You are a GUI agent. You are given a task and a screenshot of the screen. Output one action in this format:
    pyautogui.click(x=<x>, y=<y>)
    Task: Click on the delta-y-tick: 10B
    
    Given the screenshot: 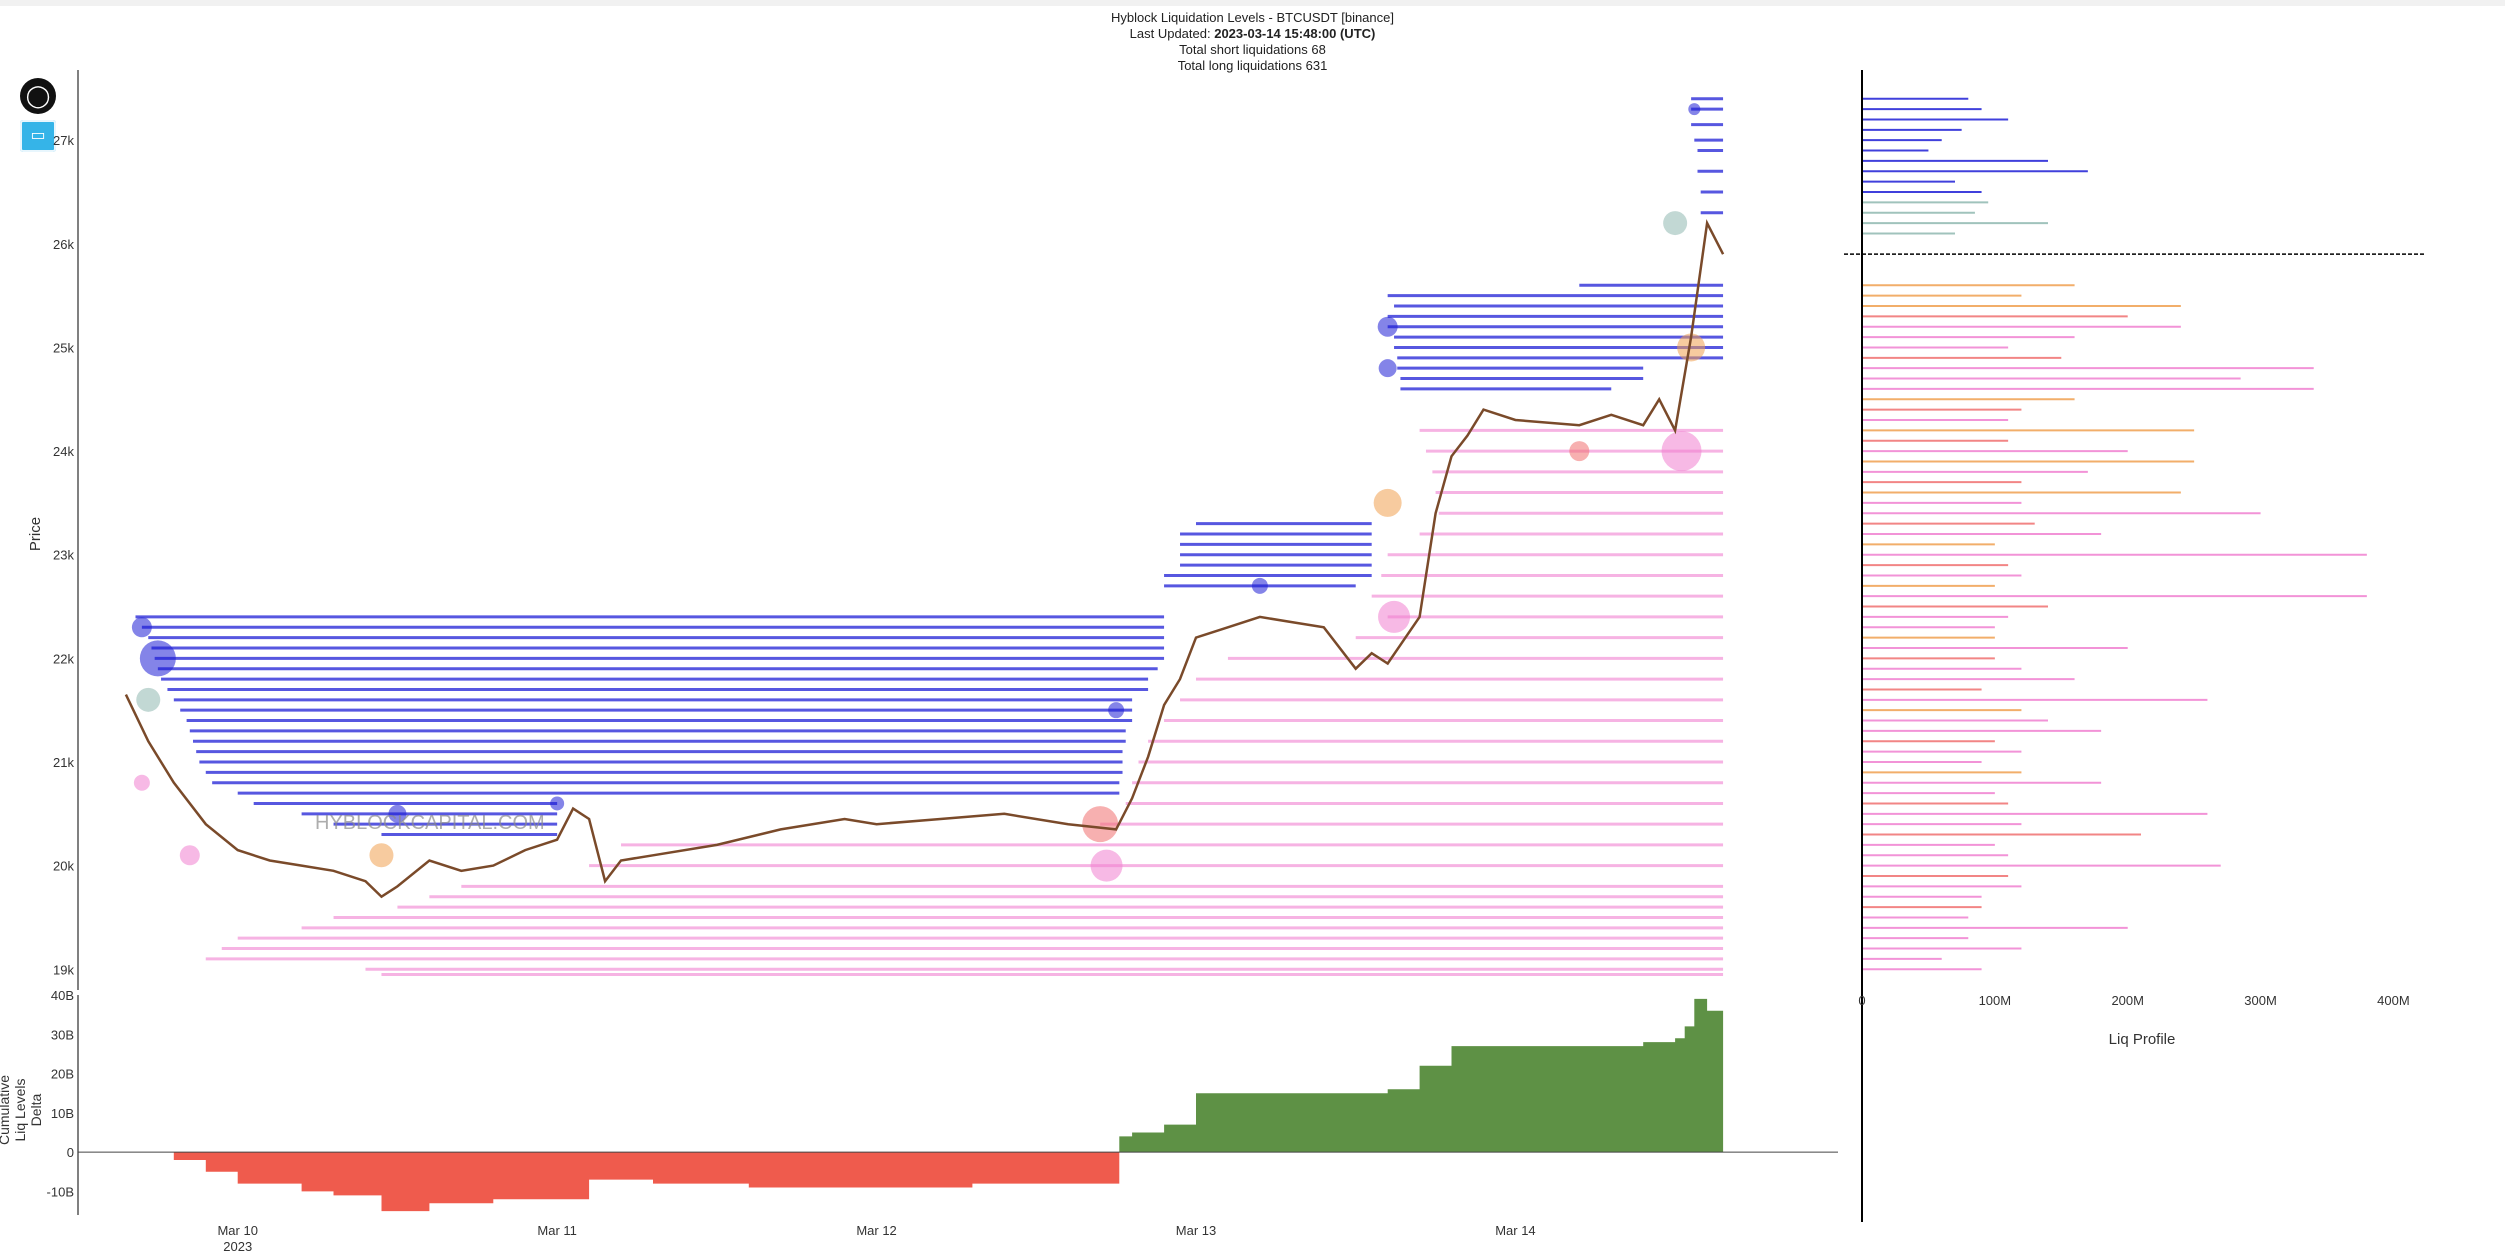 What is the action you would take?
    pyautogui.click(x=62, y=1113)
    